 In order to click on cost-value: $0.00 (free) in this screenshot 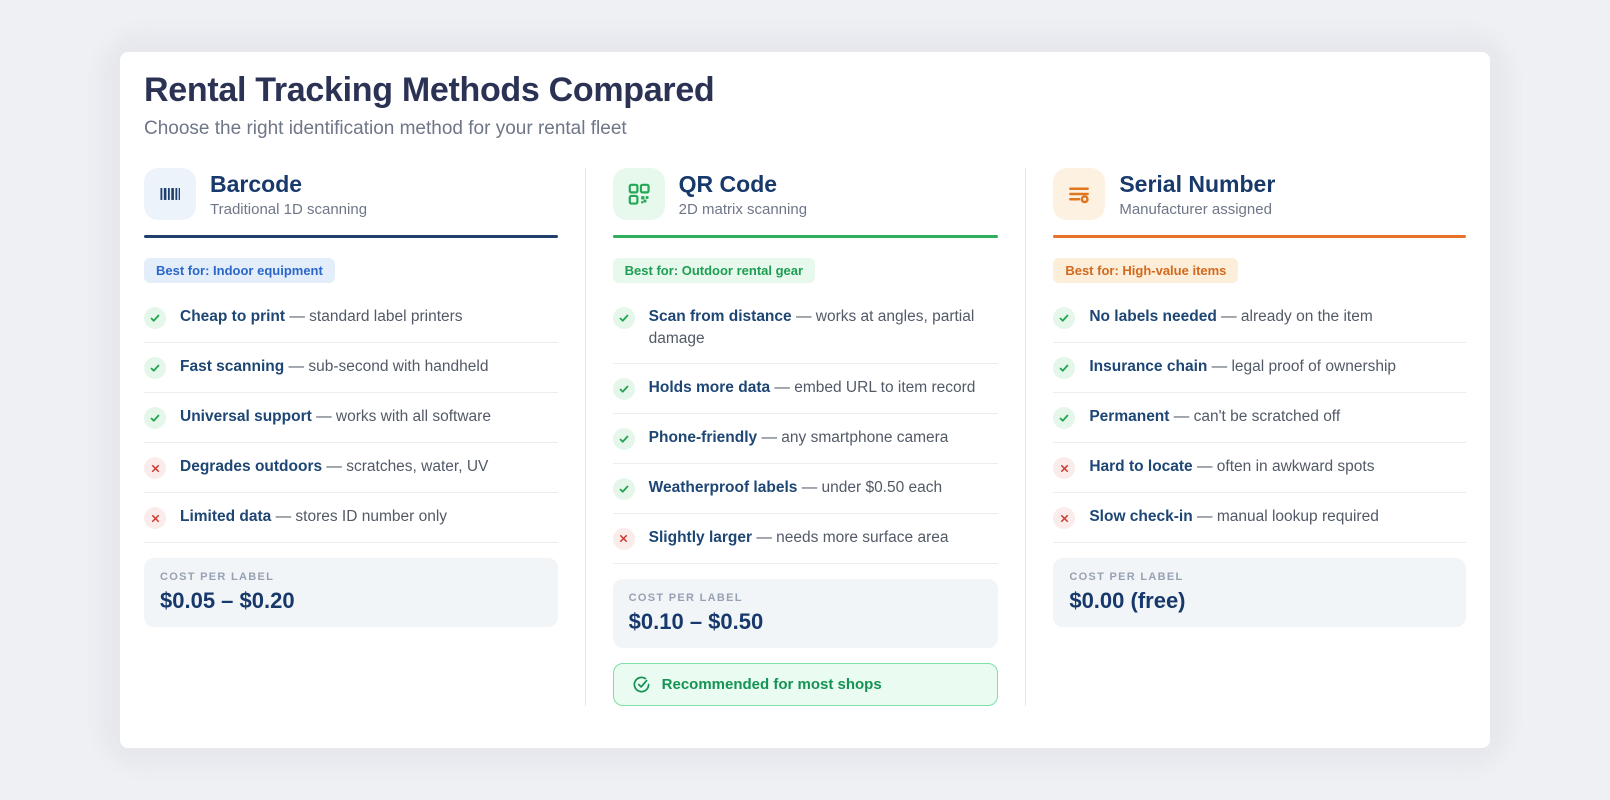, I will do `click(1127, 601)`.